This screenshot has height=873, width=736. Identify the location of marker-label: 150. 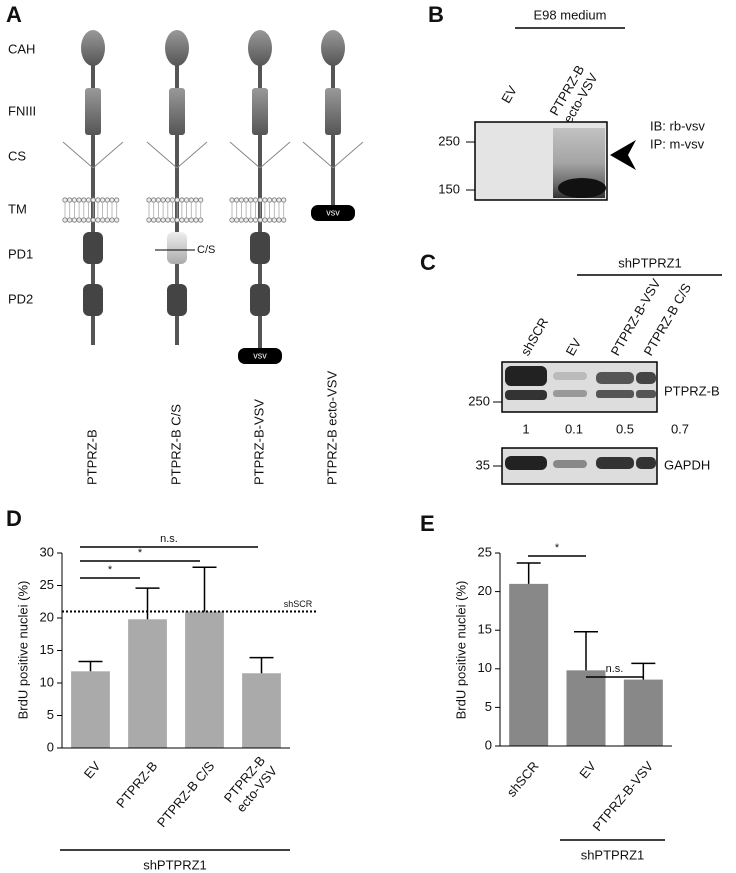
(449, 188).